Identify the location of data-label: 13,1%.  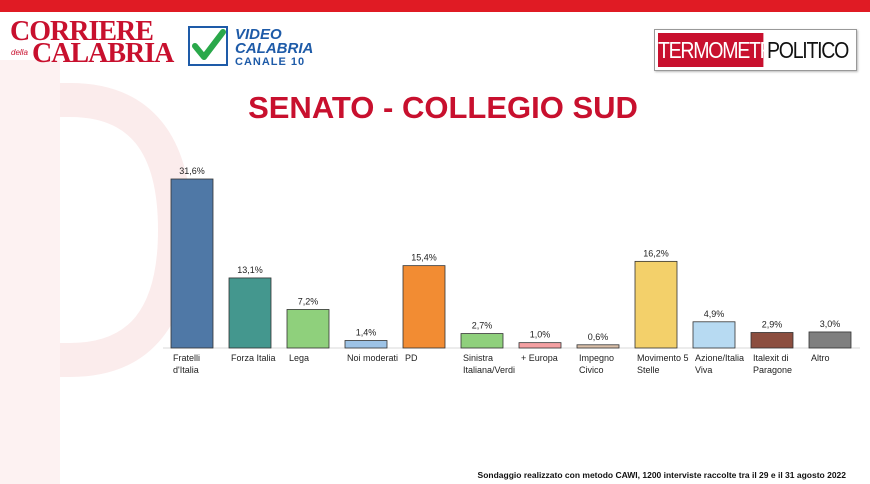
(250, 270).